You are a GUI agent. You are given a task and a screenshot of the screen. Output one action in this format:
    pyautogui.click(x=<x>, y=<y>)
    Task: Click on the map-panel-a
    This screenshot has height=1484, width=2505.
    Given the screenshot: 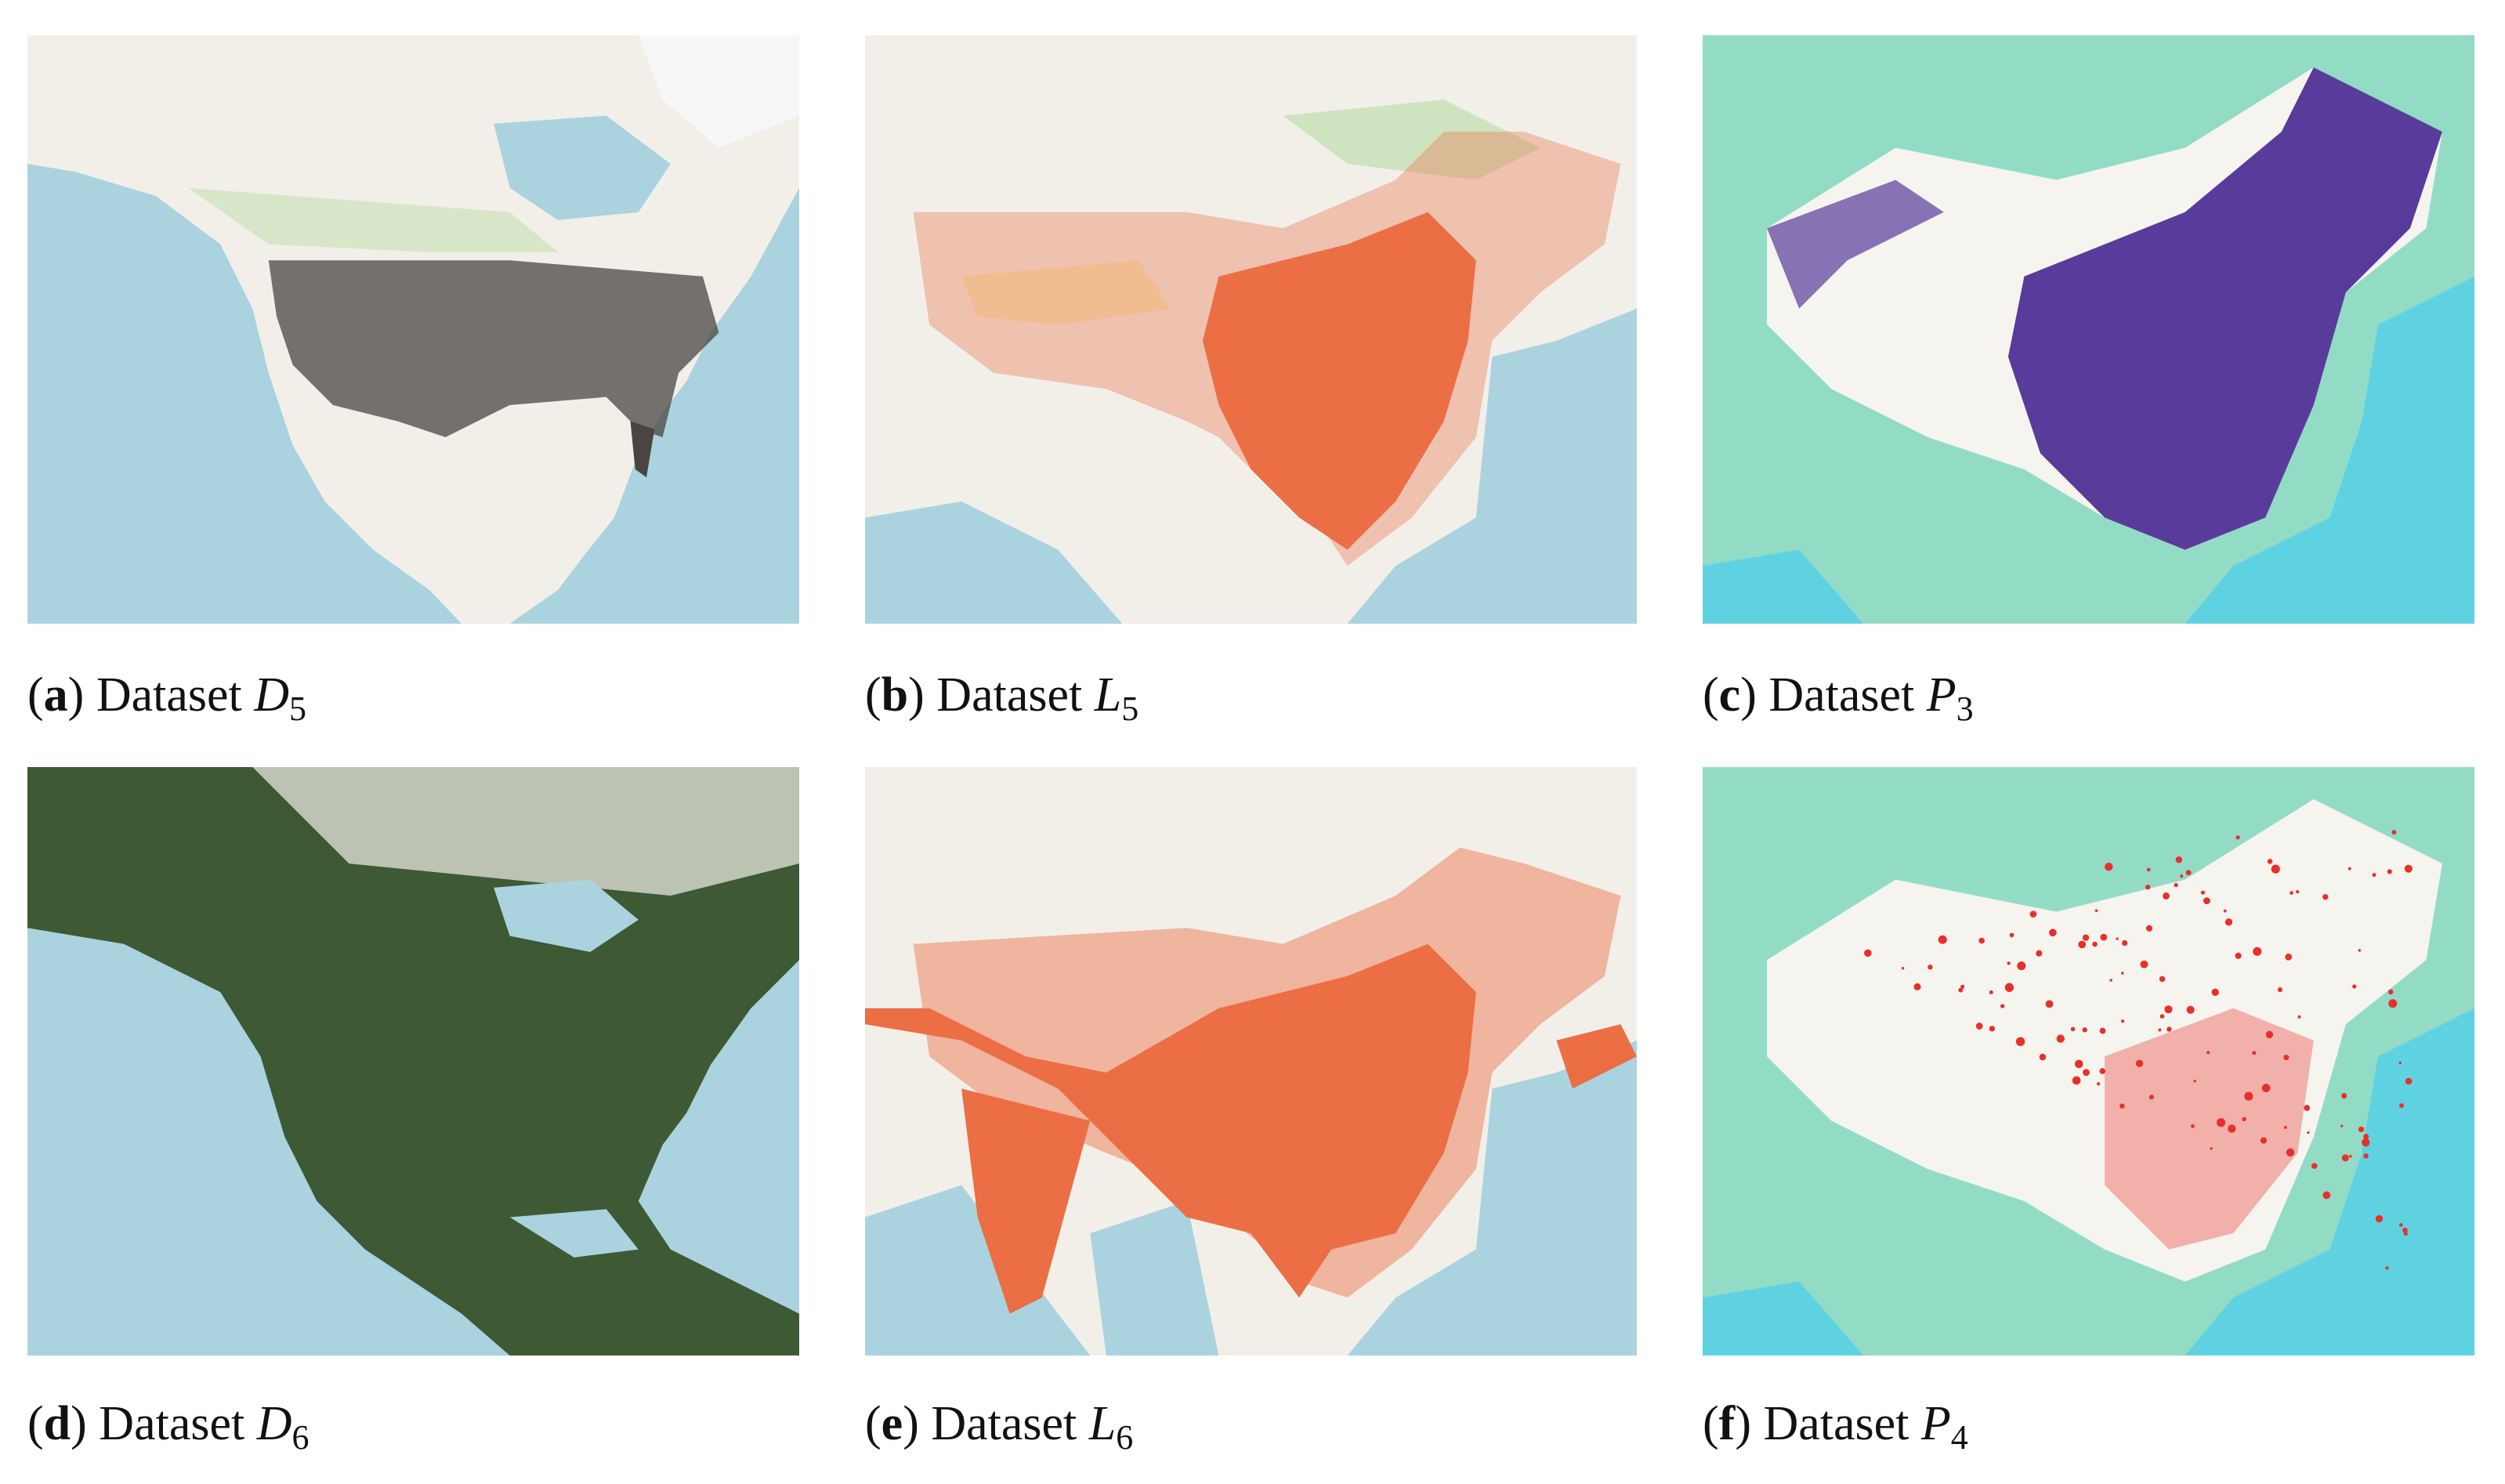 What is the action you would take?
    pyautogui.click(x=413, y=329)
    